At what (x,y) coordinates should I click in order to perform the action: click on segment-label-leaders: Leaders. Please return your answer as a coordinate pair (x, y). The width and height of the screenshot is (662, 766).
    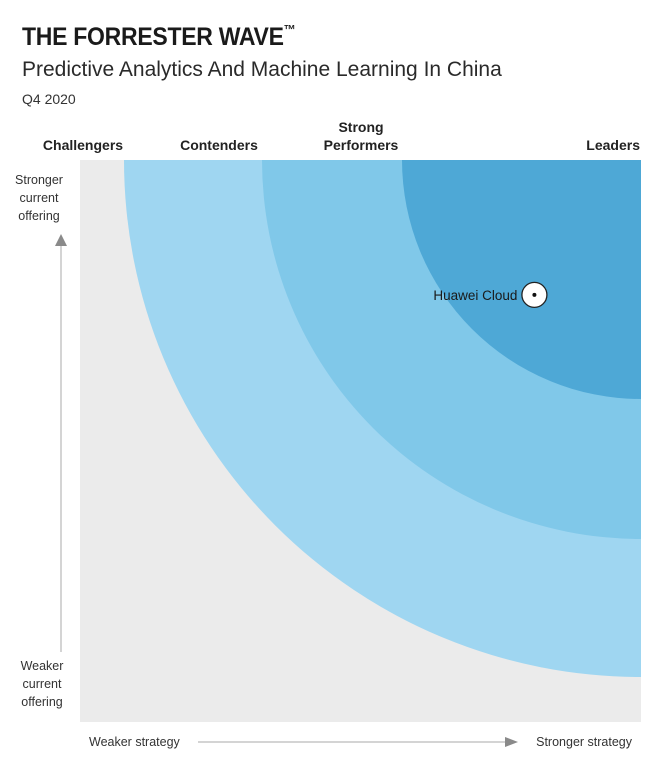
    Looking at the image, I should click on (613, 145).